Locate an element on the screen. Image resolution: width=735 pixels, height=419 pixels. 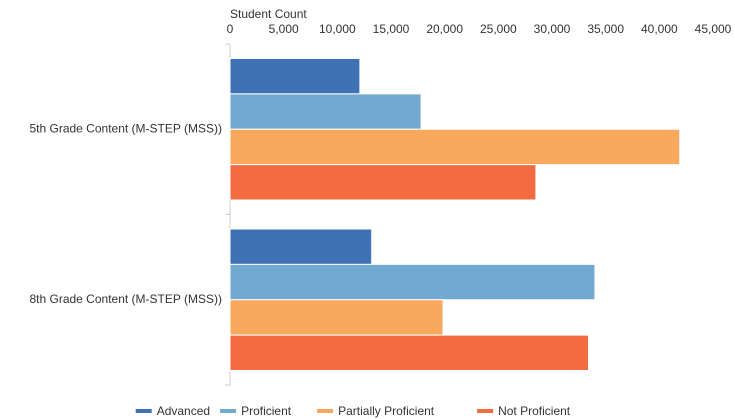
x-tick-label: 0 is located at coordinates (230, 29).